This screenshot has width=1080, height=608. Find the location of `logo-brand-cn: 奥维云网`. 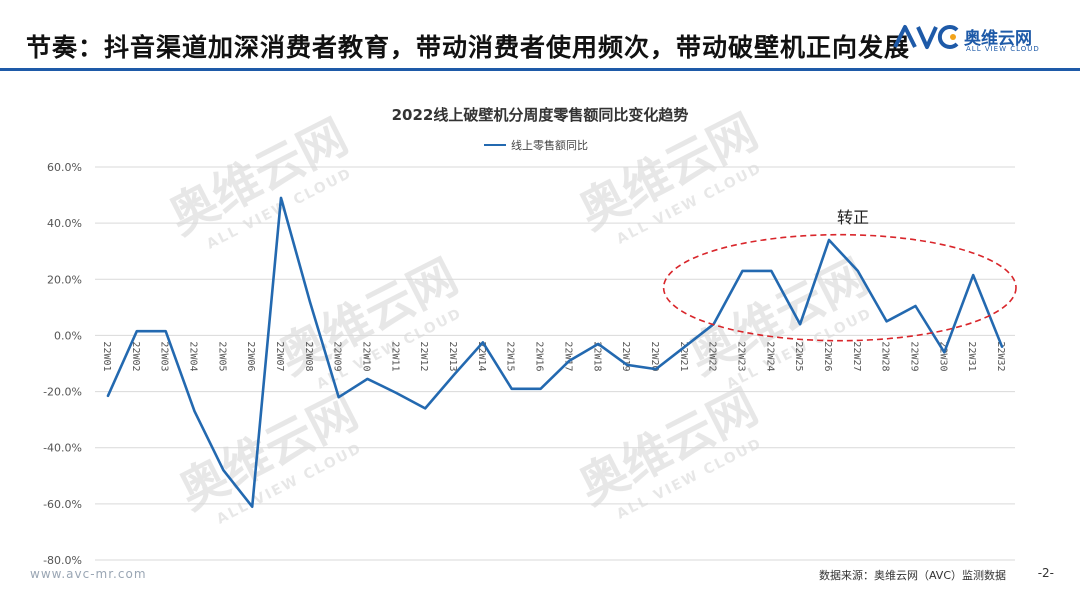

logo-brand-cn: 奥维云网 is located at coordinates (998, 39).